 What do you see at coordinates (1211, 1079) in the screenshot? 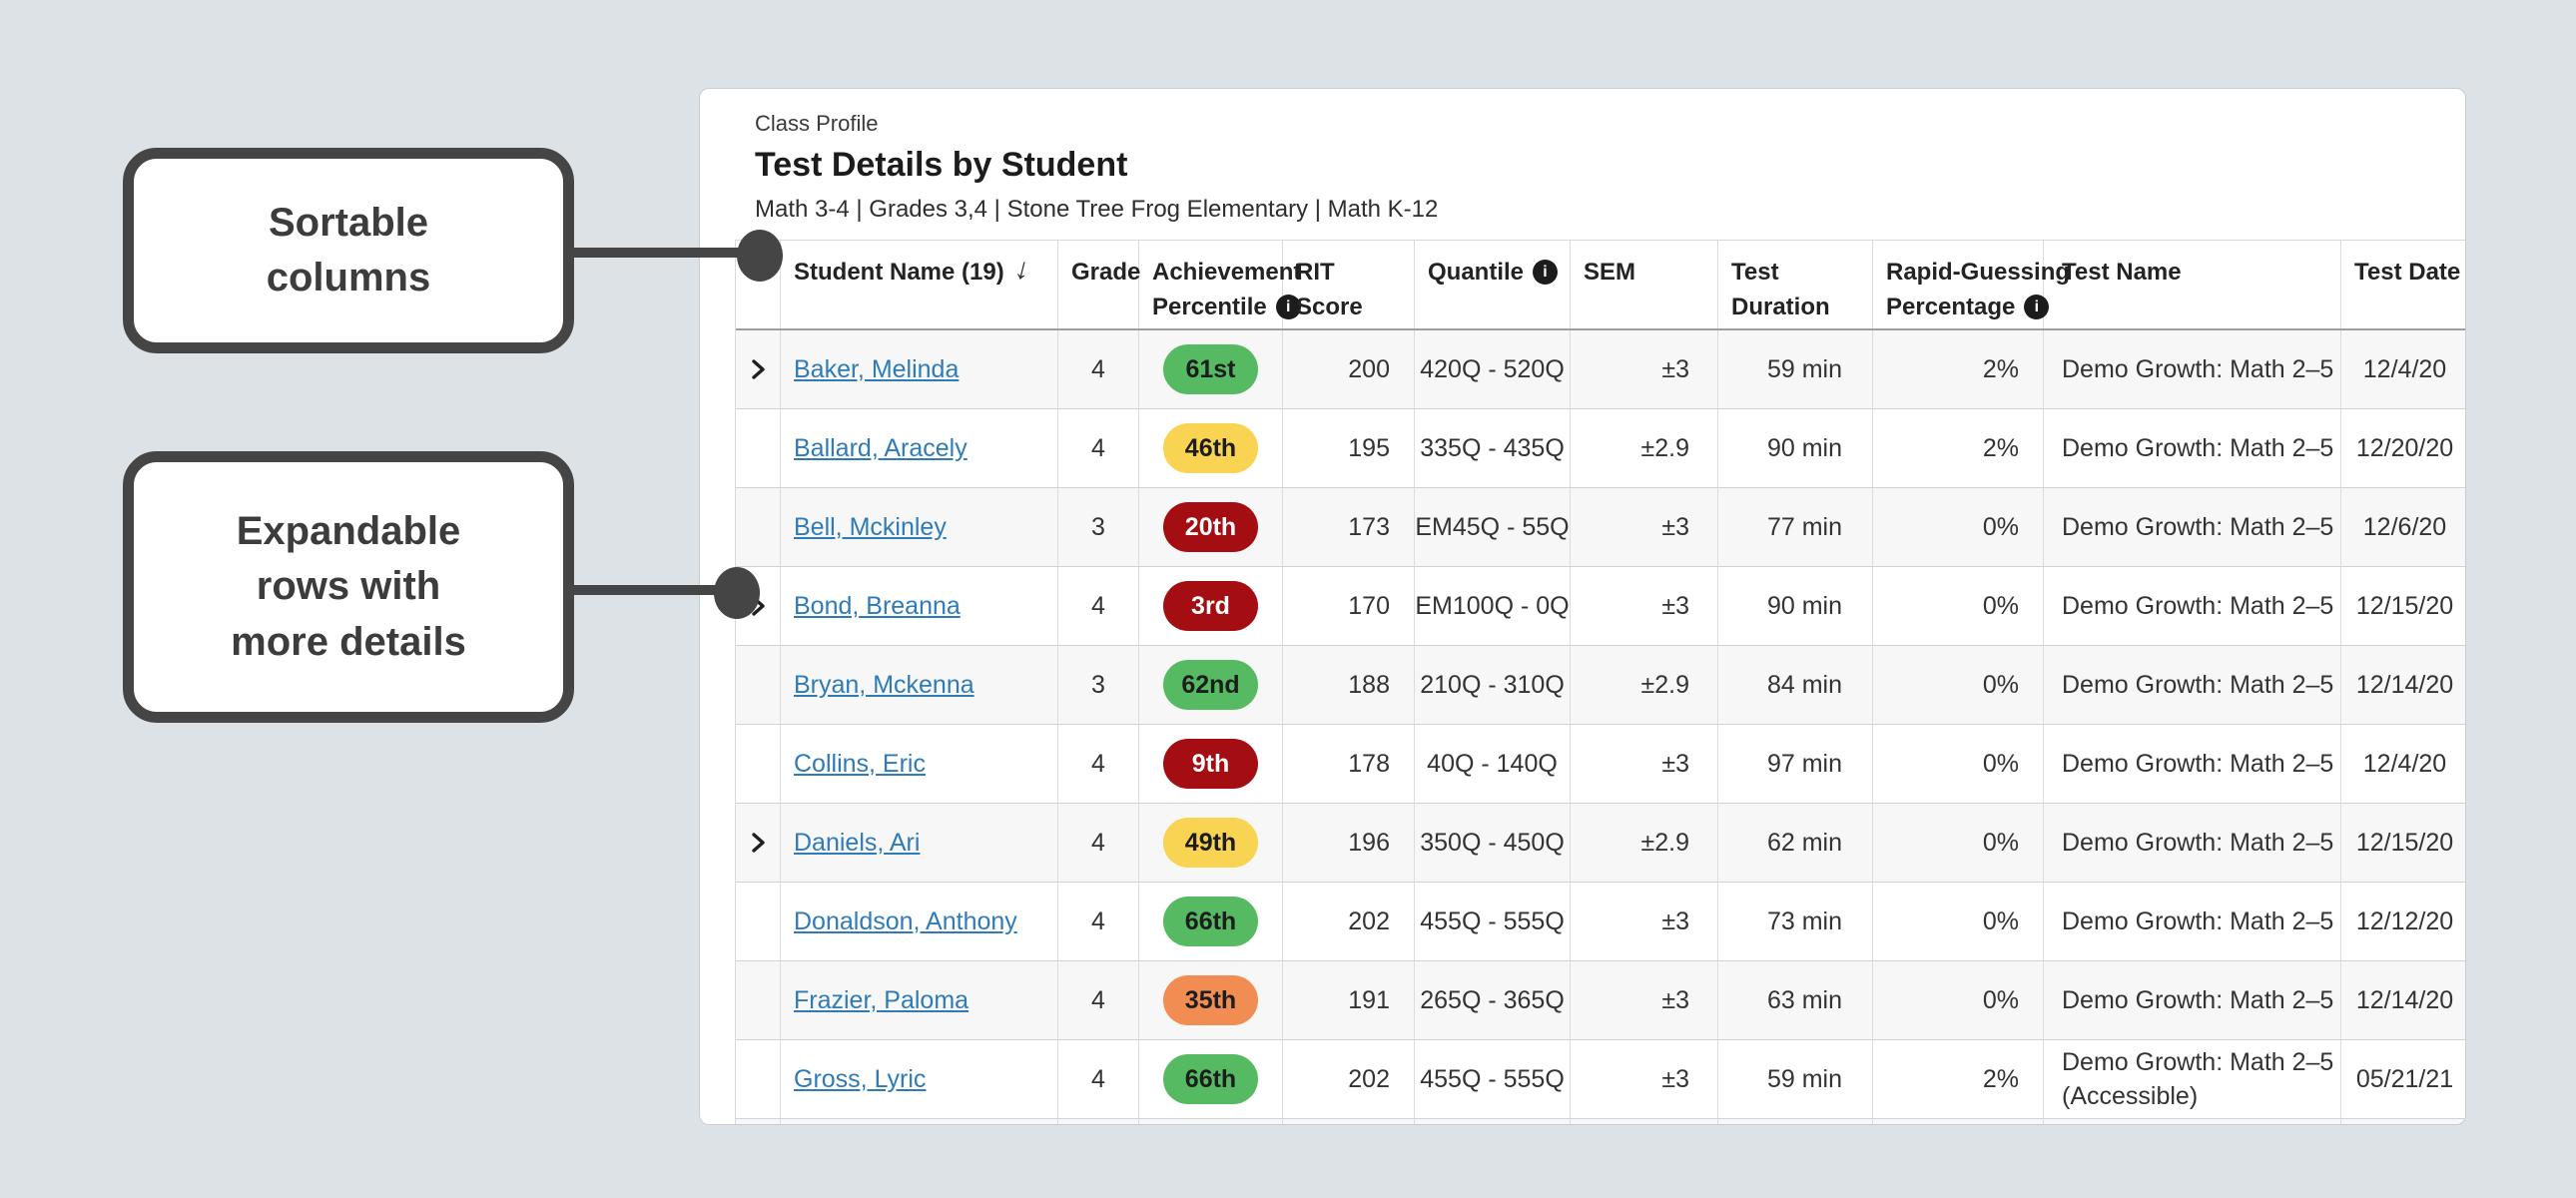
I see `percentile-cell: 66th` at bounding box center [1211, 1079].